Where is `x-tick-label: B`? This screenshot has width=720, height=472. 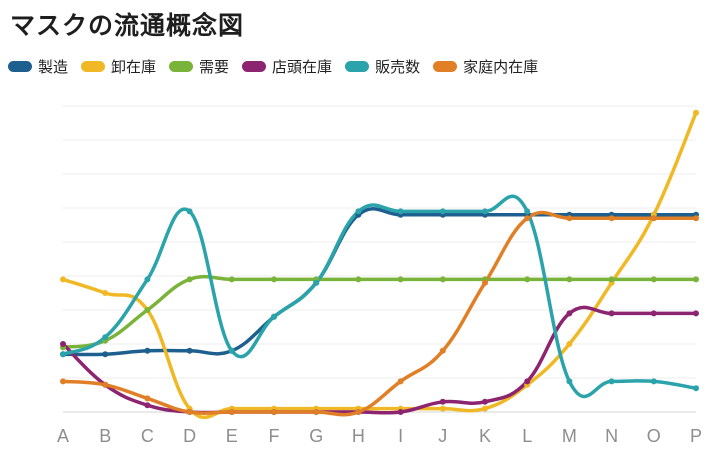
x-tick-label: B is located at coordinates (105, 436).